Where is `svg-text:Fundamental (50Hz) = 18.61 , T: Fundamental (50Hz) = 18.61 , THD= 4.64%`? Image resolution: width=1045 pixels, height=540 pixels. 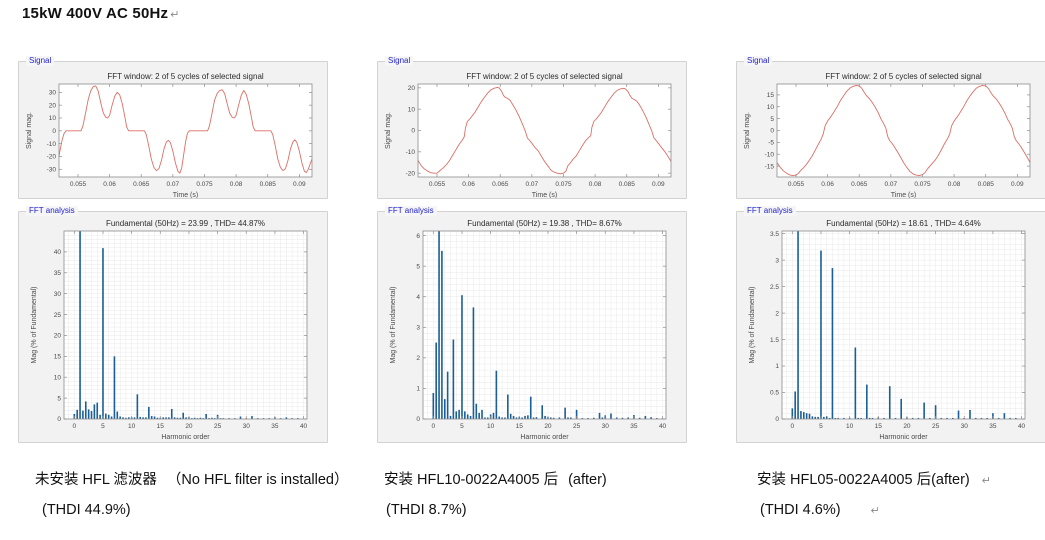
svg-text:Fundamental (50Hz) = 18.61 , T: Fundamental (50Hz) = 18.61 , THD= 4.64% is located at coordinates (903, 223).